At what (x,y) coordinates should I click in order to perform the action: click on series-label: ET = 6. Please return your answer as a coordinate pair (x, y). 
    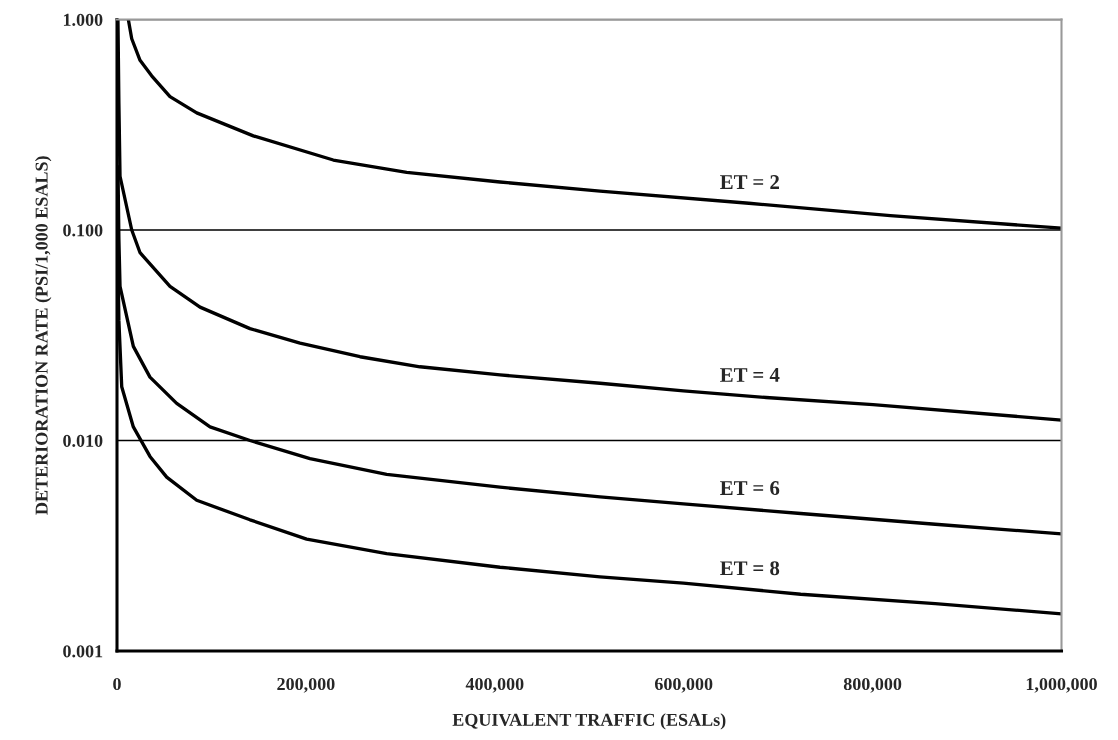
    Looking at the image, I should click on (750, 488).